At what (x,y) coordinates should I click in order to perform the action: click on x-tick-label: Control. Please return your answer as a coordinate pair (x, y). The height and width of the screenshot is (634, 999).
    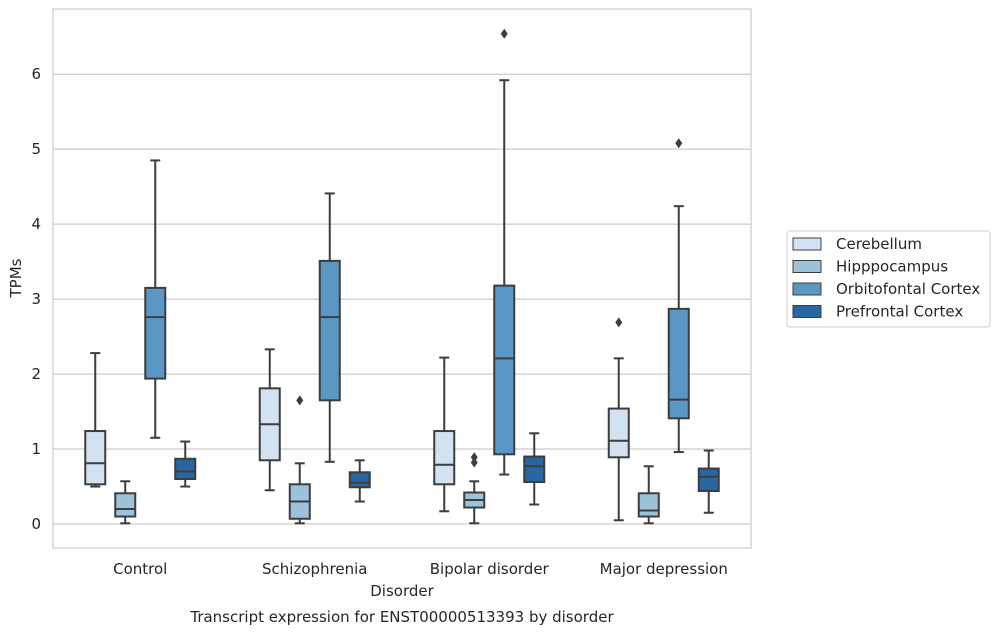
    Looking at the image, I should click on (140, 569).